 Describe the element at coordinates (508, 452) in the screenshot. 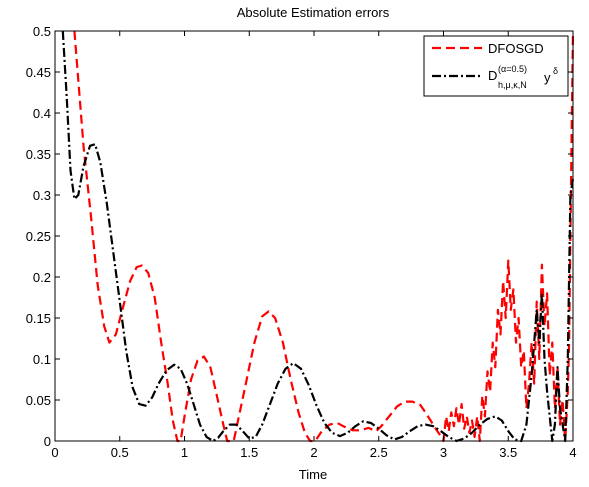

I see `x-tick-label: 3.5` at that location.